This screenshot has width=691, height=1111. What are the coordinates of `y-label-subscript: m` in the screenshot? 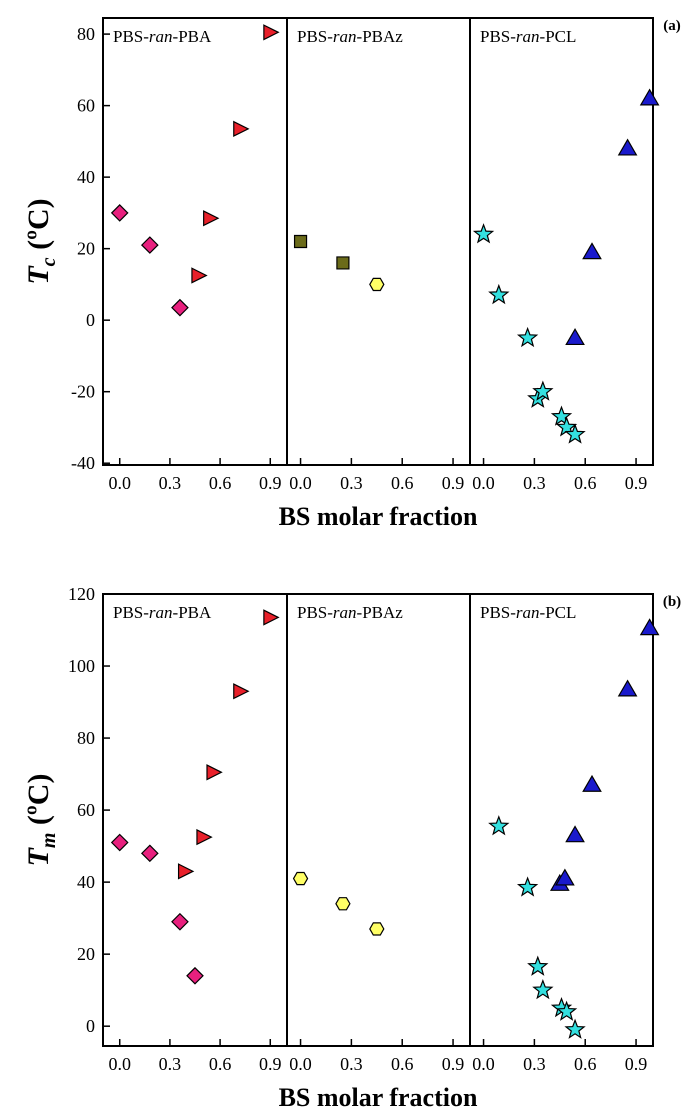 It's located at (49, 841).